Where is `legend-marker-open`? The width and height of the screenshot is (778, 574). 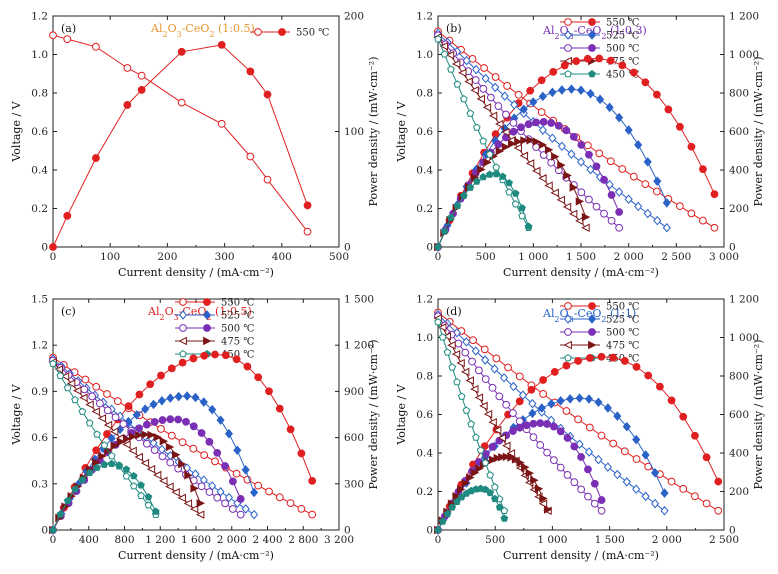
legend-marker-open is located at coordinates (183, 328).